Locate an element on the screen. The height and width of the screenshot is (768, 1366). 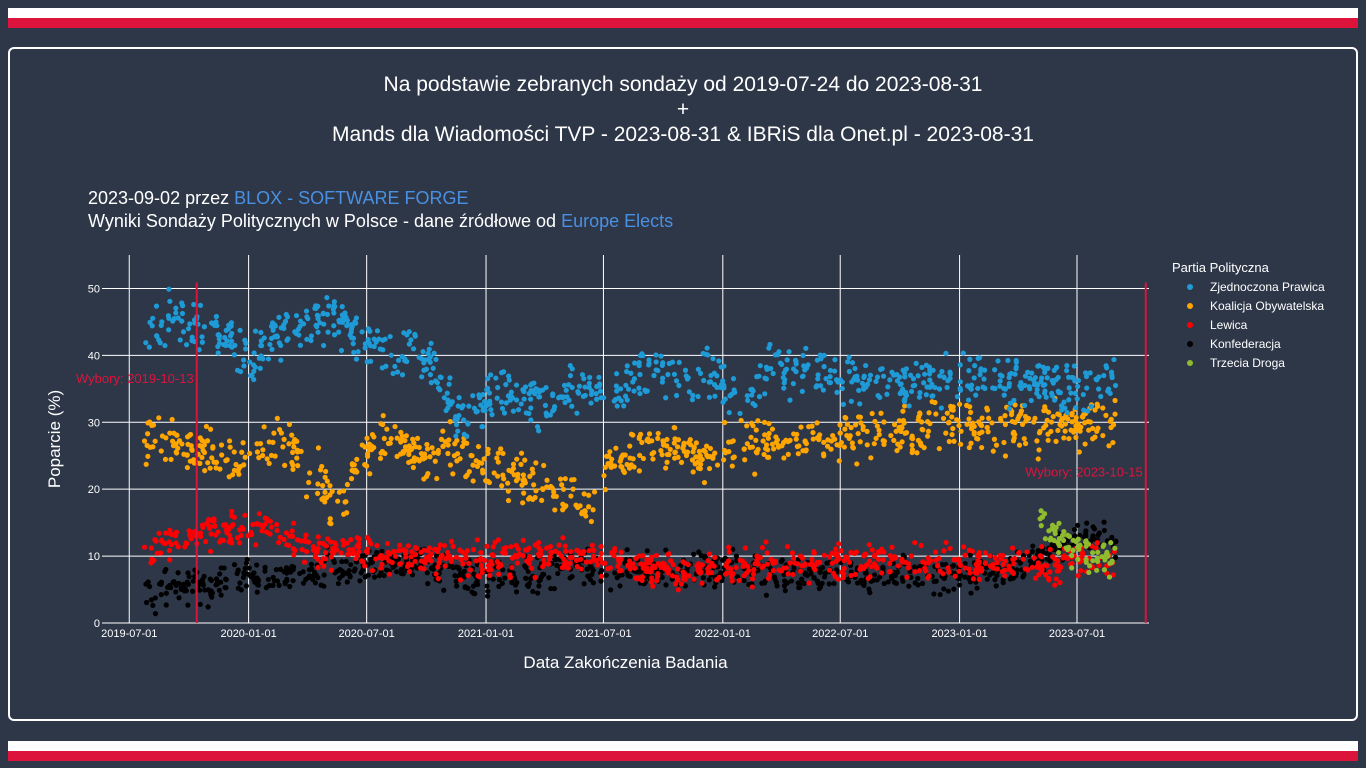
y-tick-label: 40 is located at coordinates (94, 356).